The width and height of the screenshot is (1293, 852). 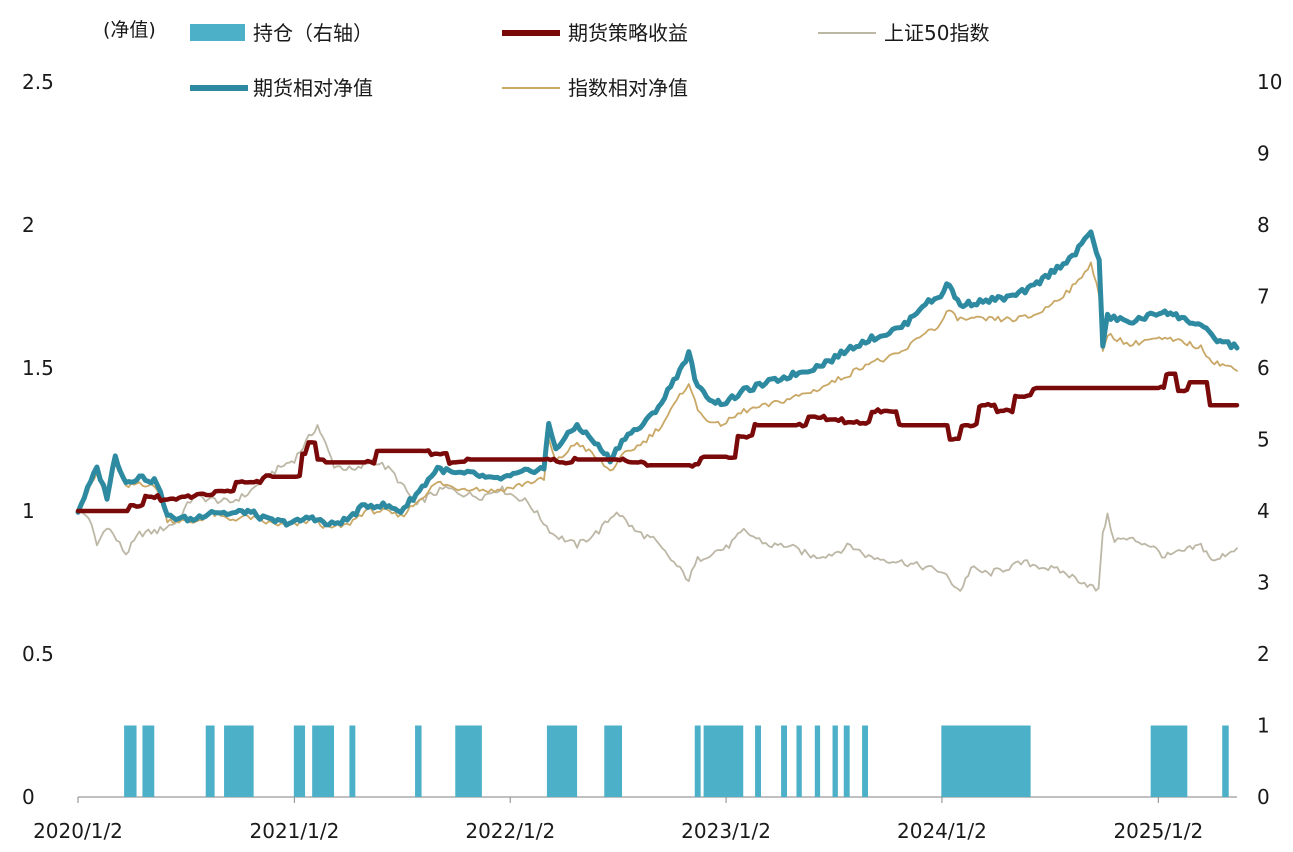 I want to click on right-tick-label: 6, so click(x=1263, y=368).